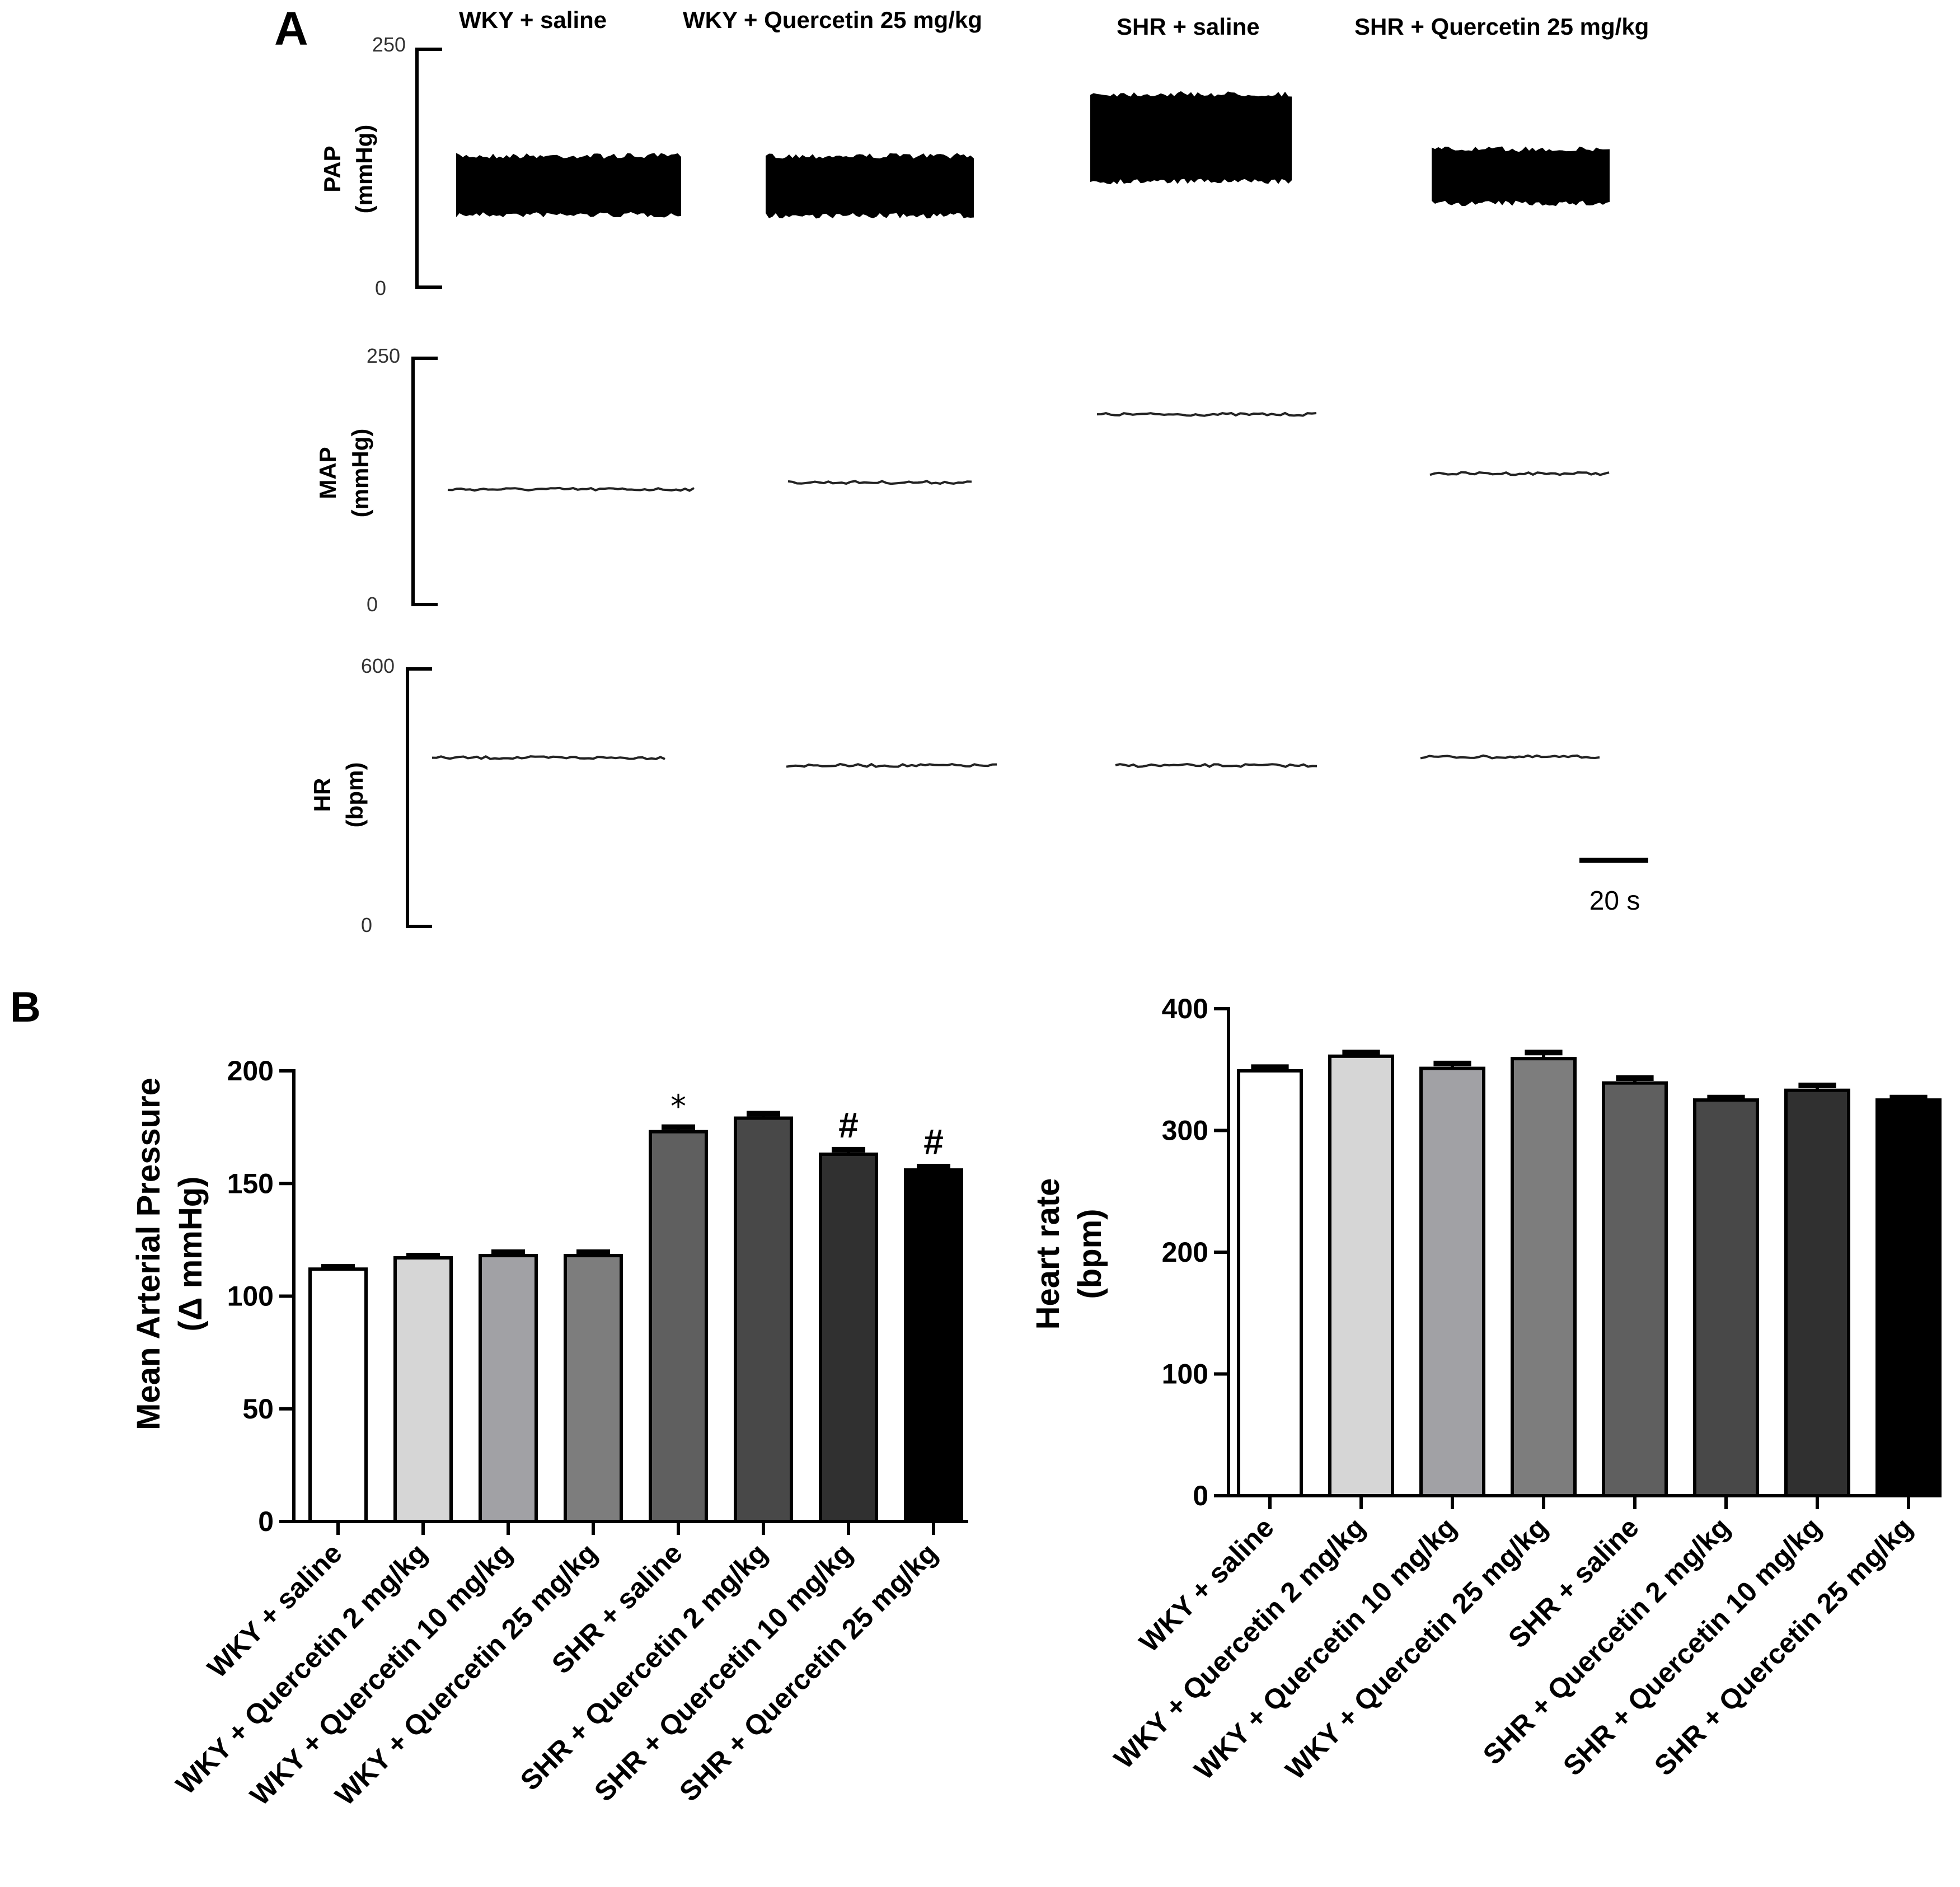 This screenshot has width=1960, height=1887. I want to click on hr-traces, so click(1016, 761).